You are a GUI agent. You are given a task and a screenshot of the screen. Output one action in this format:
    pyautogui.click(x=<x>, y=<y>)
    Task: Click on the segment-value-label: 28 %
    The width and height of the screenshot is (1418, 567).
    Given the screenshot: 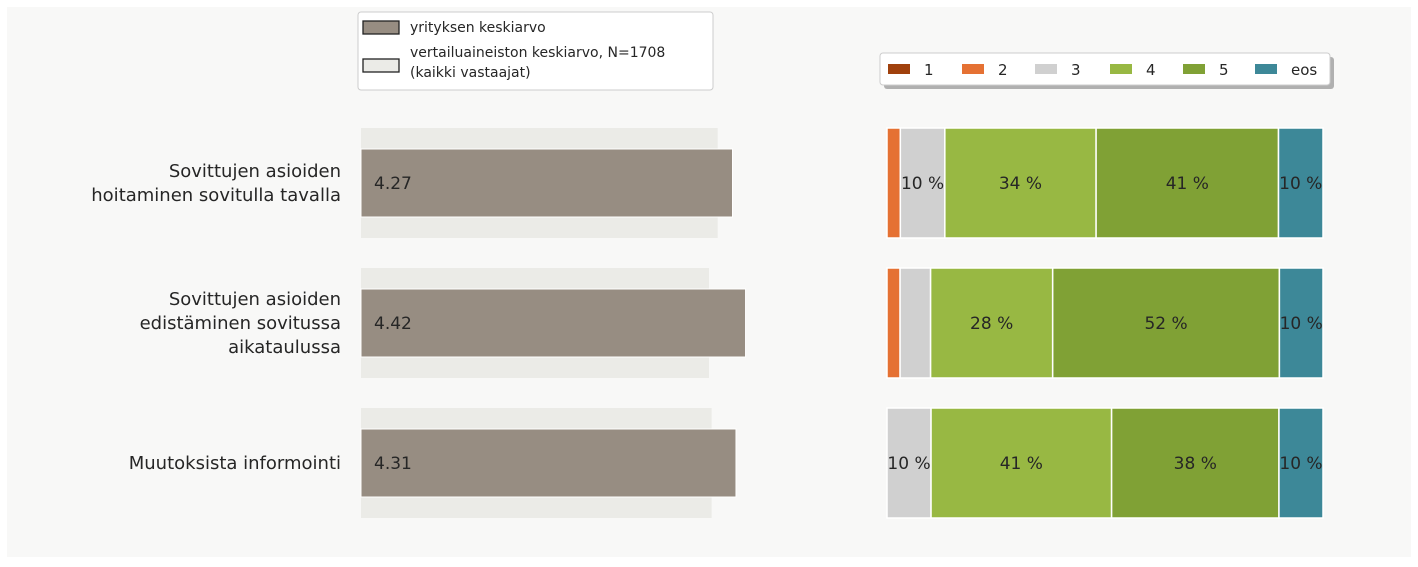 What is the action you would take?
    pyautogui.click(x=991, y=324)
    